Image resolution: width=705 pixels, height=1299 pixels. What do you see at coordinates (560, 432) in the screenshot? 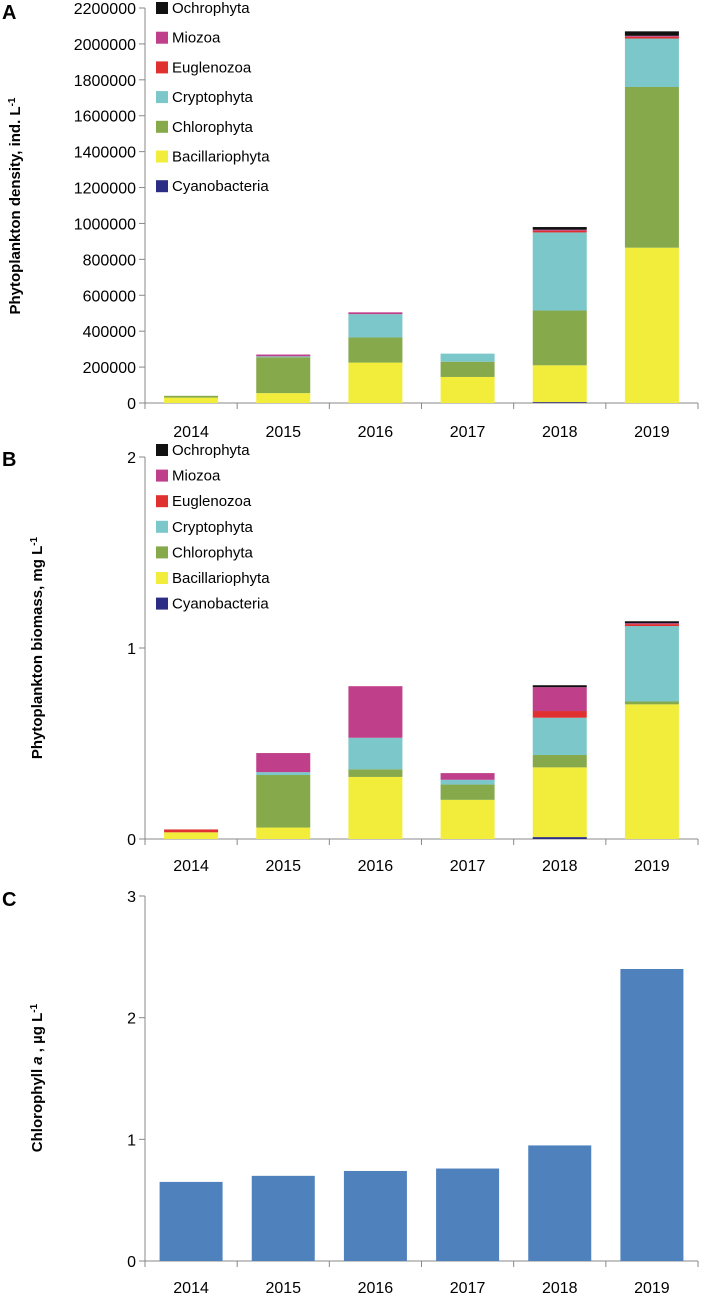
I see `panel-a-x-tick-label: 2018` at bounding box center [560, 432].